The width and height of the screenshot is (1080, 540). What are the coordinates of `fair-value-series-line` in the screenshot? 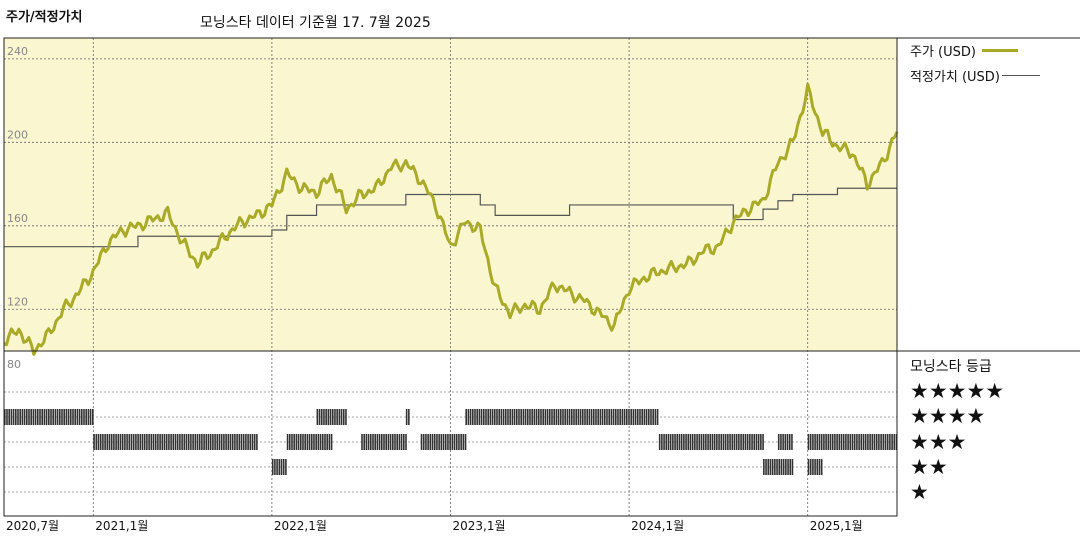 It's located at (450, 217).